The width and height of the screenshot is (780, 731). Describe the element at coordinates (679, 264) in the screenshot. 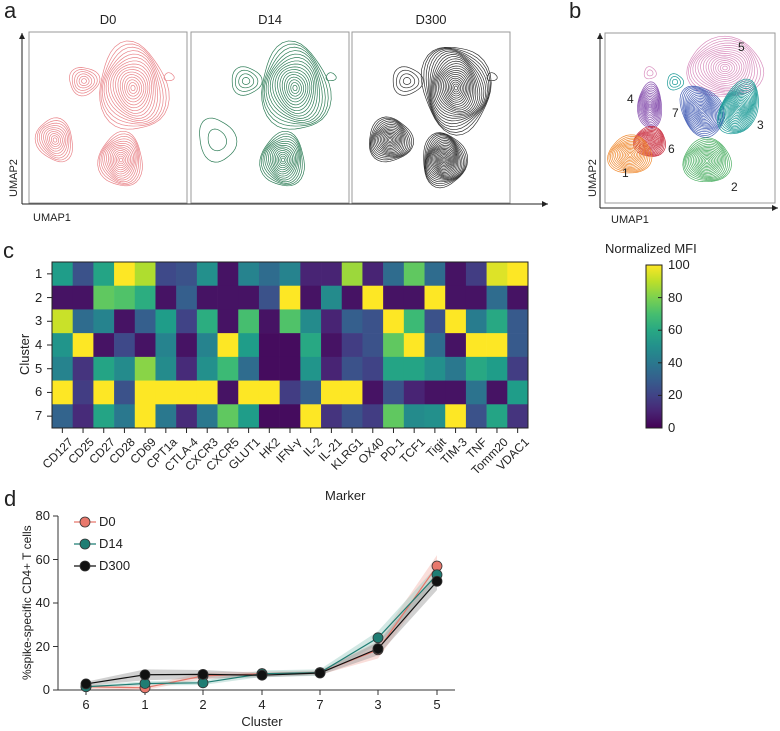

I see `colorbar-tick-label: 100` at that location.